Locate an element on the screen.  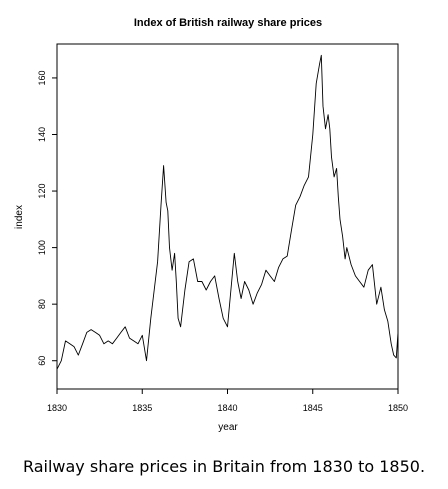
chart-title: Index of British railway share prices is located at coordinates (228, 23).